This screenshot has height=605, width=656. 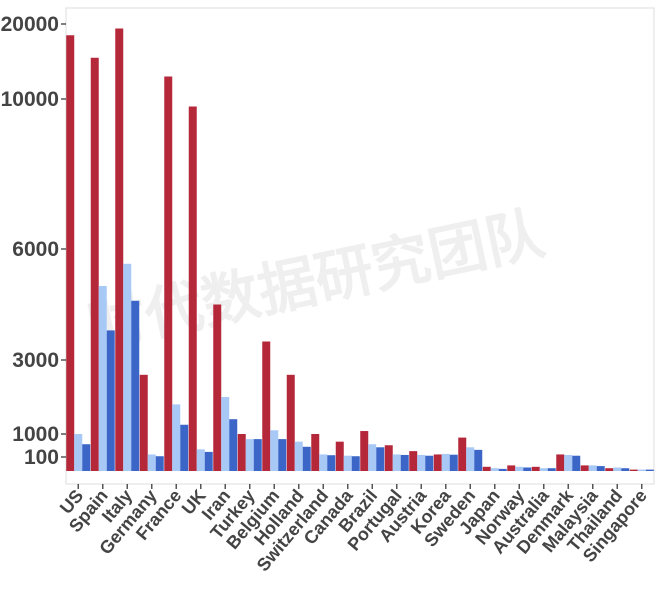 I want to click on bar-holland-s2, so click(x=298, y=456).